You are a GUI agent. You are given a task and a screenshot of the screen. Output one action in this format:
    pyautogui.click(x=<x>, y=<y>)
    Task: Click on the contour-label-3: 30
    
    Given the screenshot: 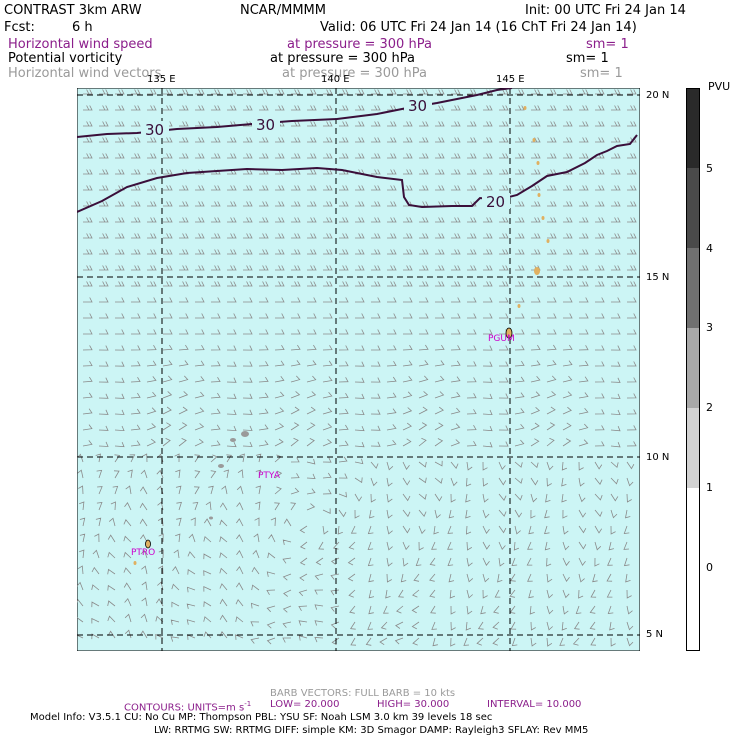 What is the action you would take?
    pyautogui.click(x=417, y=106)
    